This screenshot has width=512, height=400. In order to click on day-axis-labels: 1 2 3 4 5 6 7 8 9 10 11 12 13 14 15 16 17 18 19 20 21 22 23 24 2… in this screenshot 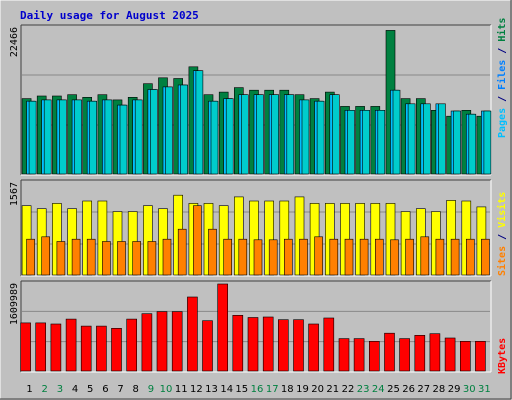, I will do `click(258, 389)`.